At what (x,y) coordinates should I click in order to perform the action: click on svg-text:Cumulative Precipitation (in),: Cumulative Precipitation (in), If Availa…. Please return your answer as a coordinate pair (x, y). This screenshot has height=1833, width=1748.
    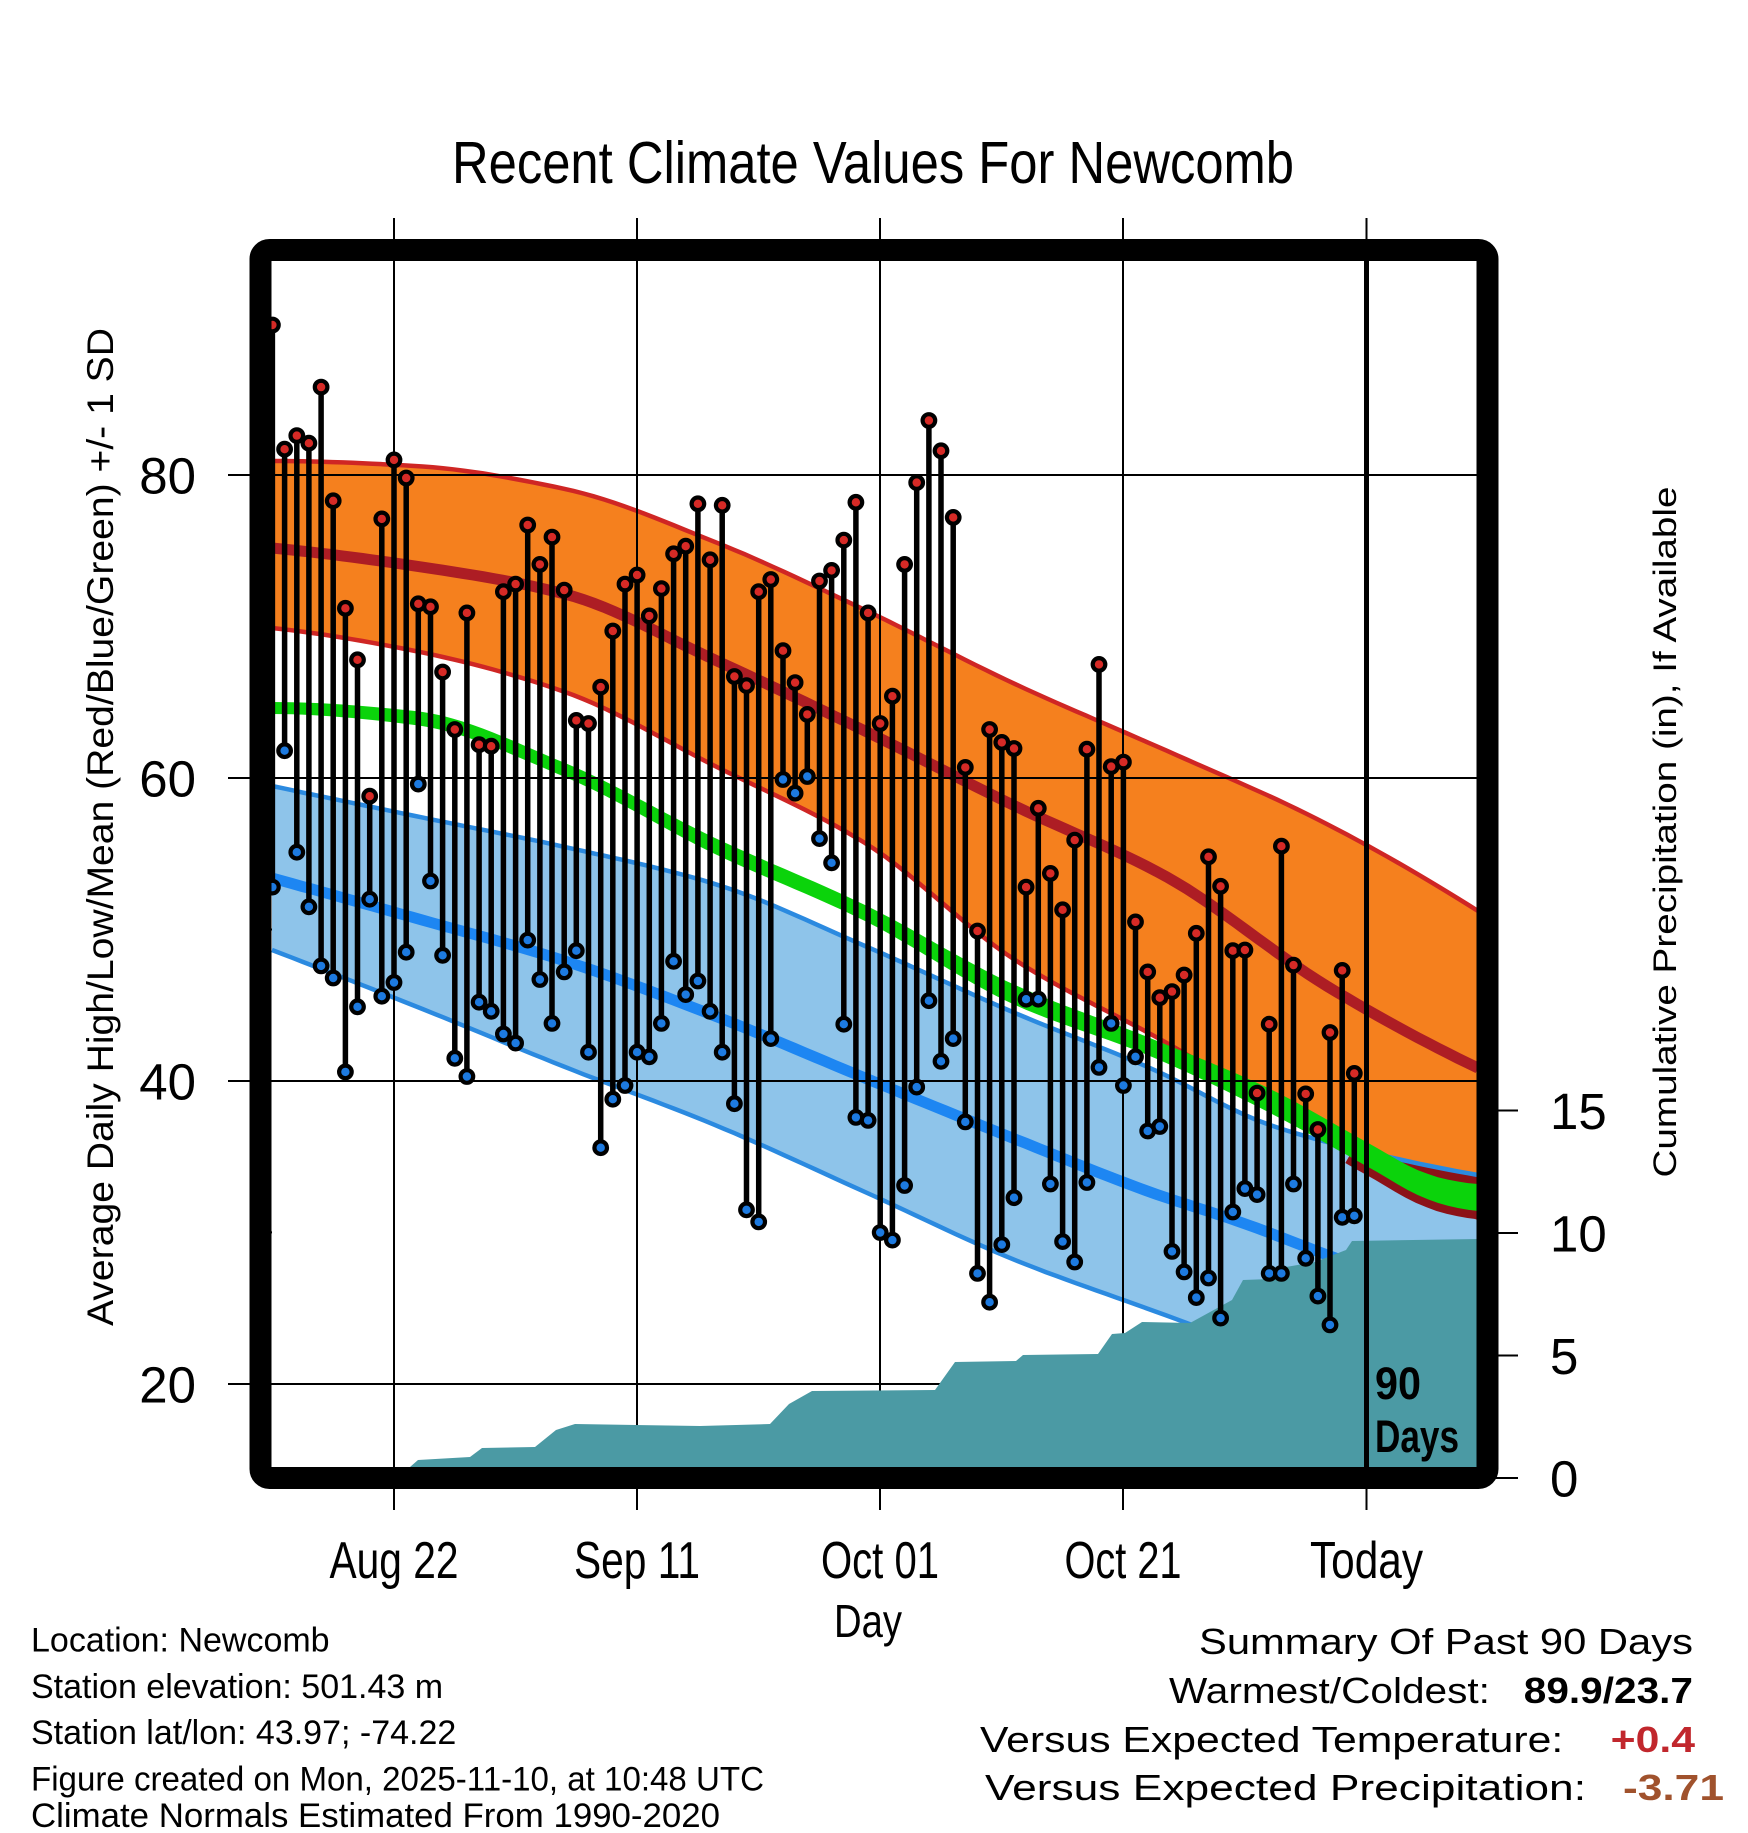
    Looking at the image, I should click on (1665, 832).